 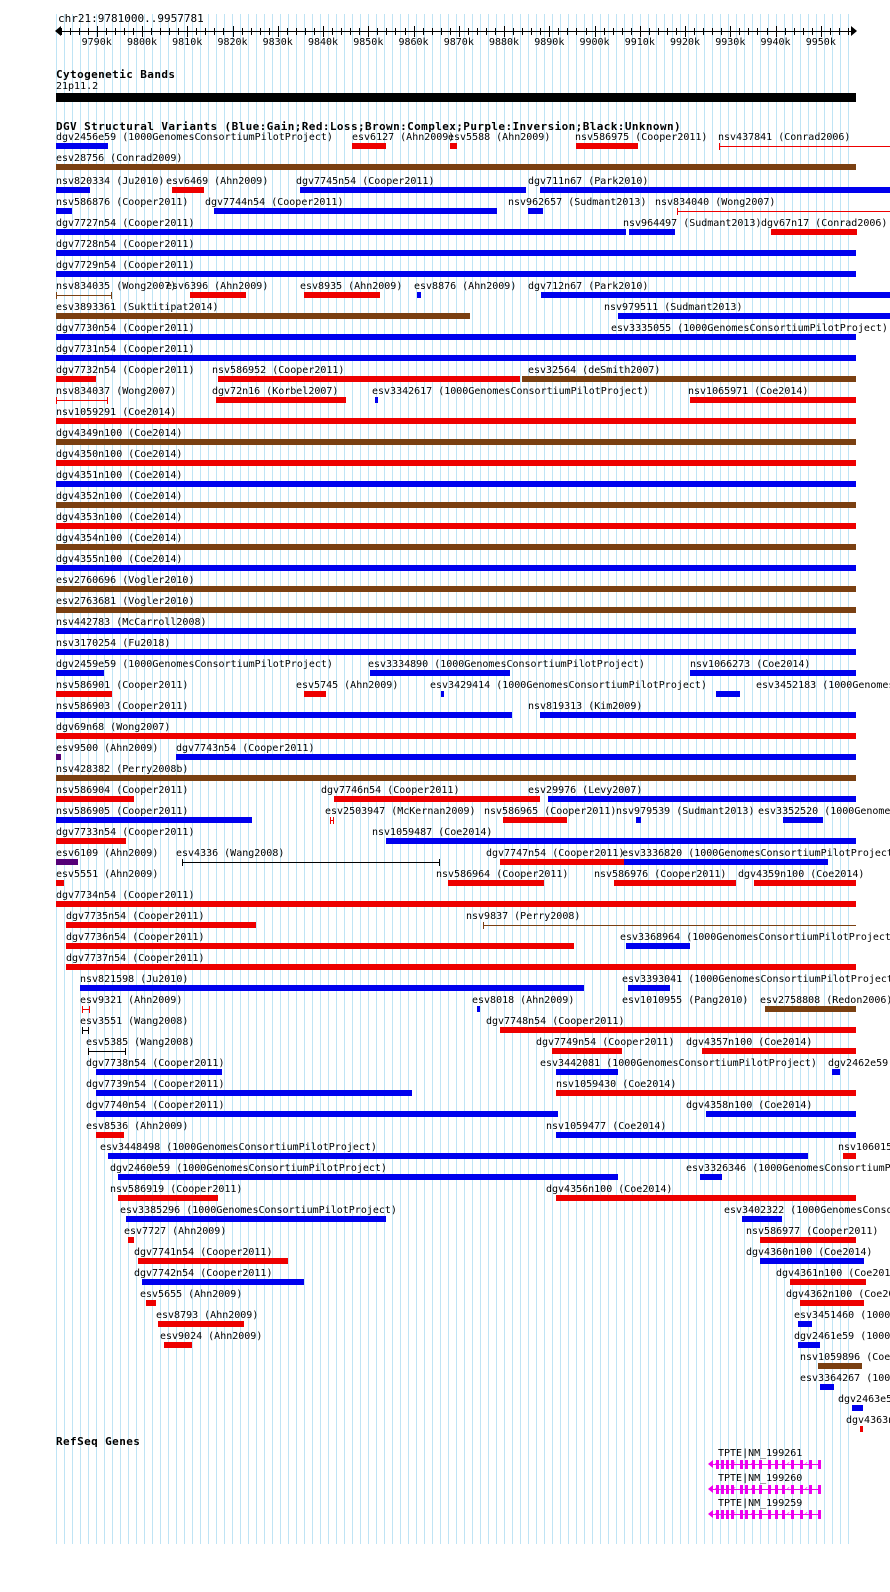 What do you see at coordinates (456, 97) in the screenshot?
I see `cytoband-bar` at bounding box center [456, 97].